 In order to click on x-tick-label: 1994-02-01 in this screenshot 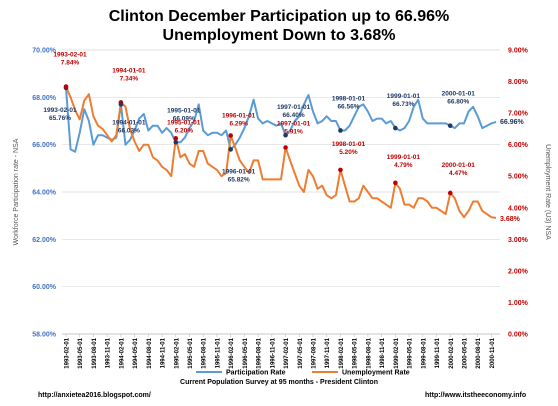, I will do `click(122, 352)`.